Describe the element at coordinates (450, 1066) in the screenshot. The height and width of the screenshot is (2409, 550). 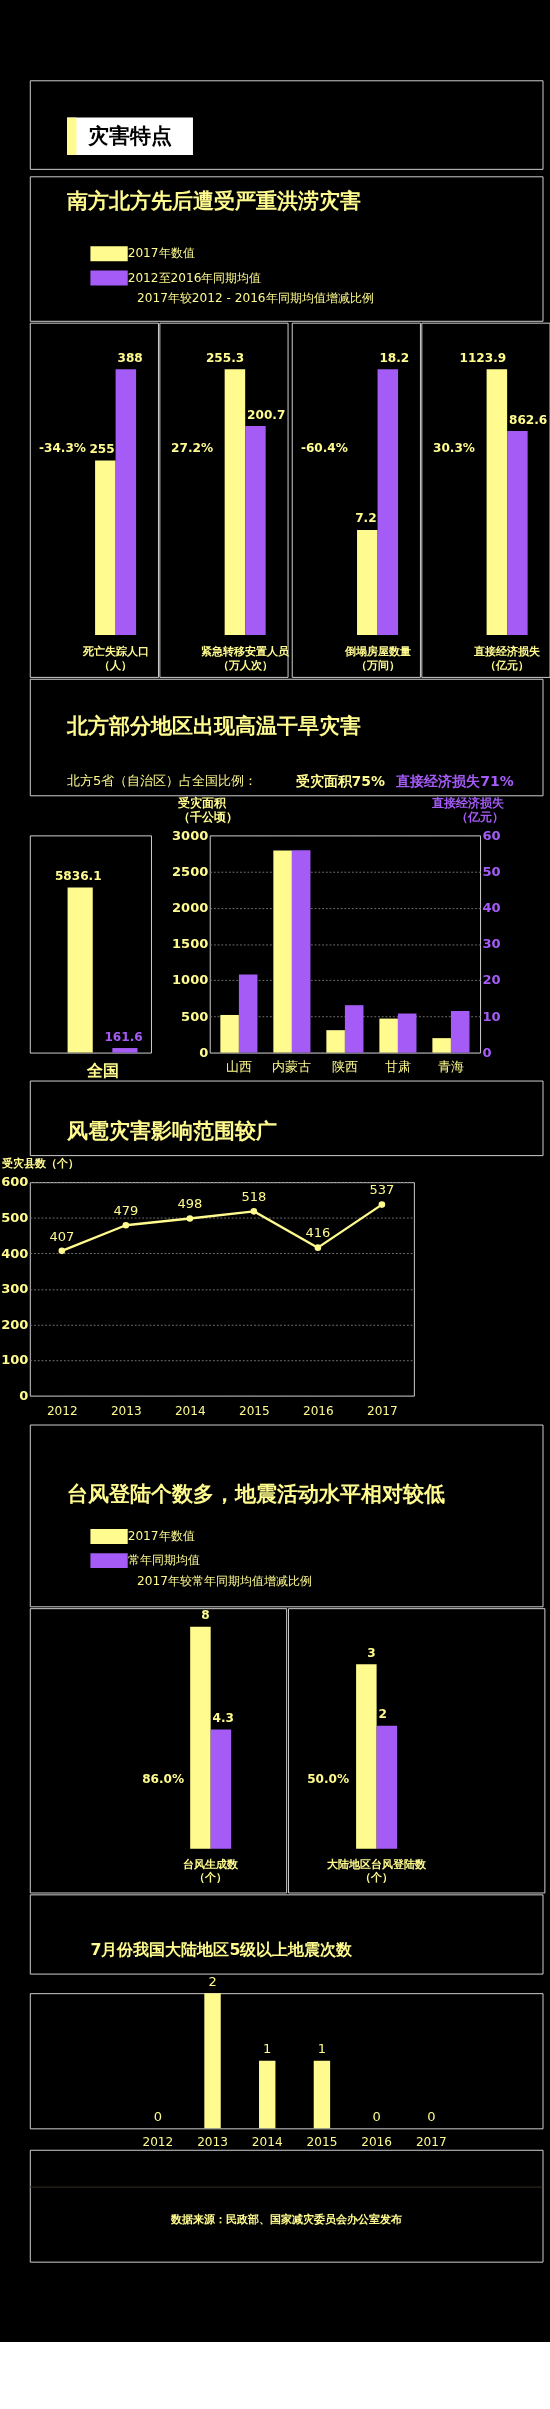
I see `x-tick-label: 青海` at that location.